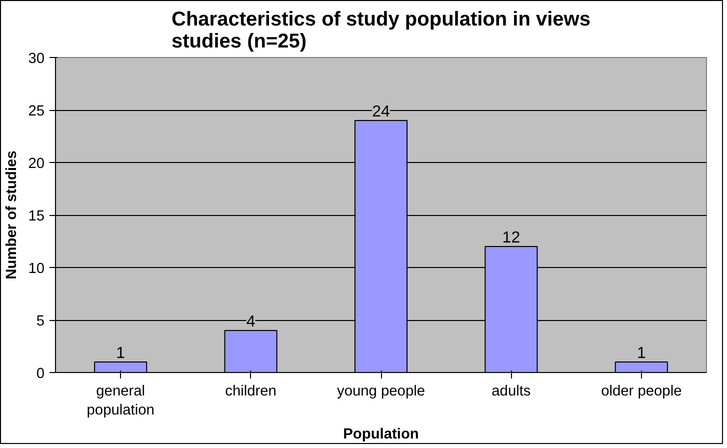 The height and width of the screenshot is (448, 727). I want to click on y-tick-label: 0, so click(40, 374).